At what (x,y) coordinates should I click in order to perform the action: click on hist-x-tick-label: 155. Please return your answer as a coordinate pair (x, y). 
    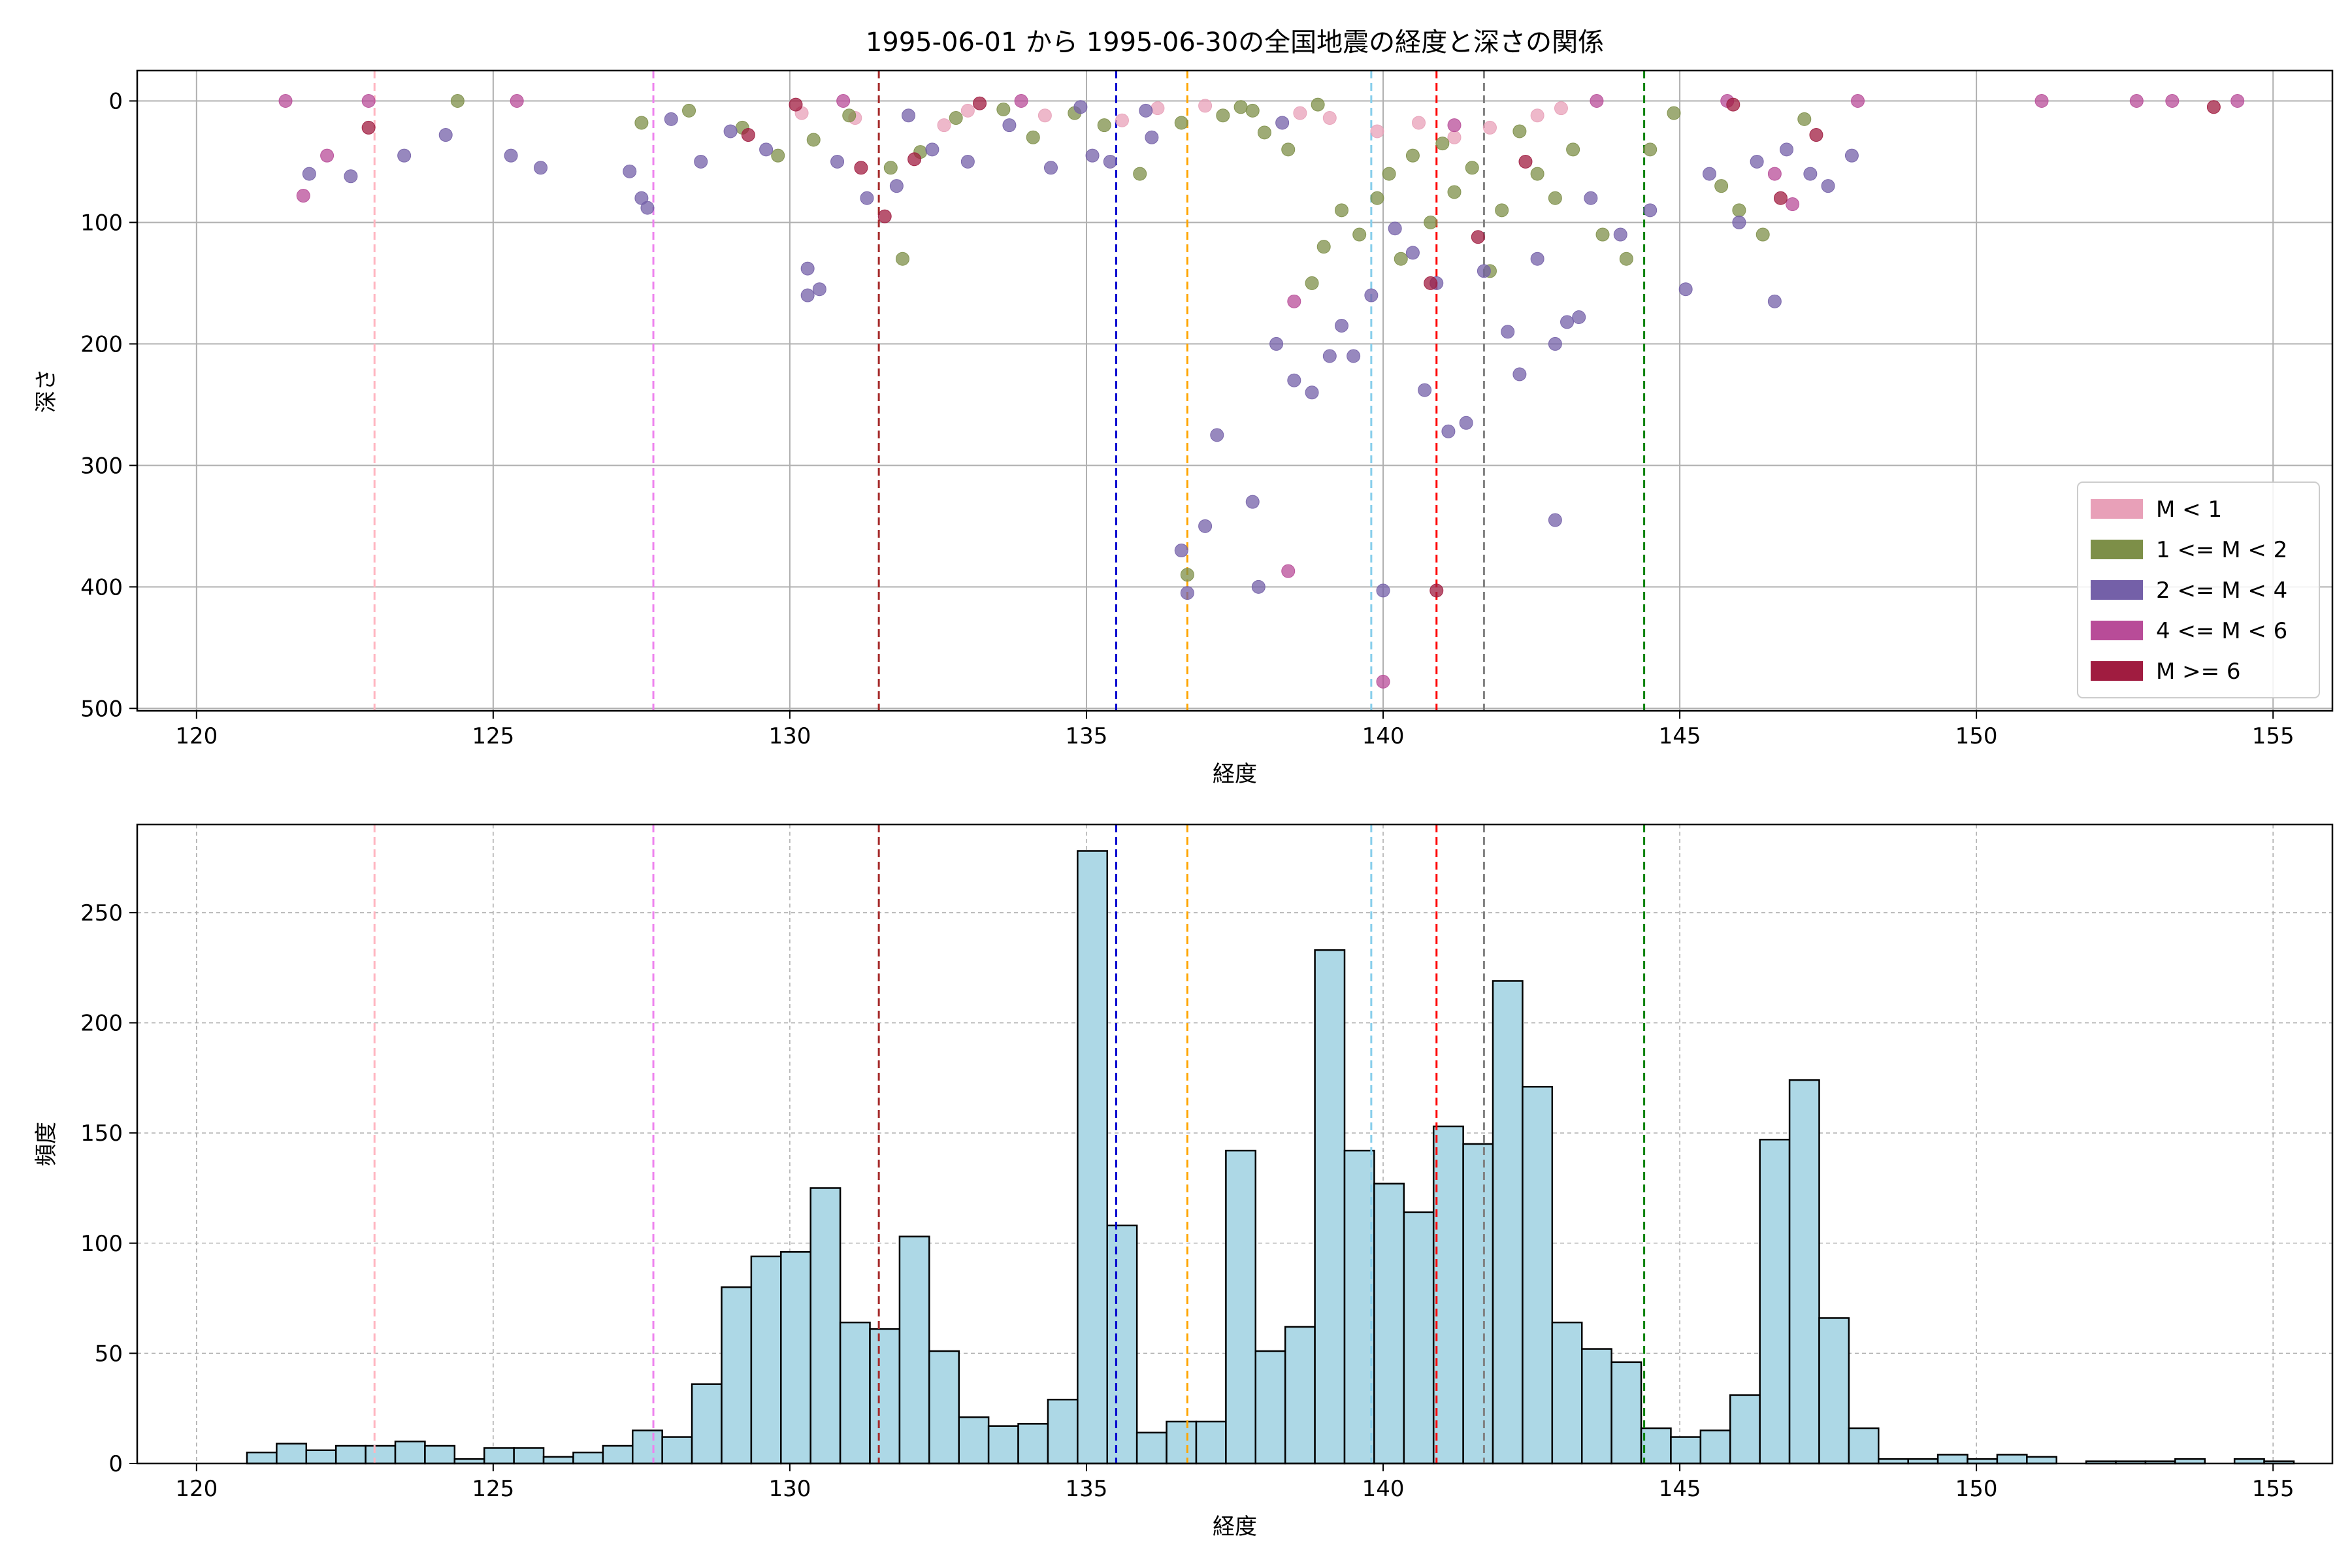
    Looking at the image, I should click on (2273, 1489).